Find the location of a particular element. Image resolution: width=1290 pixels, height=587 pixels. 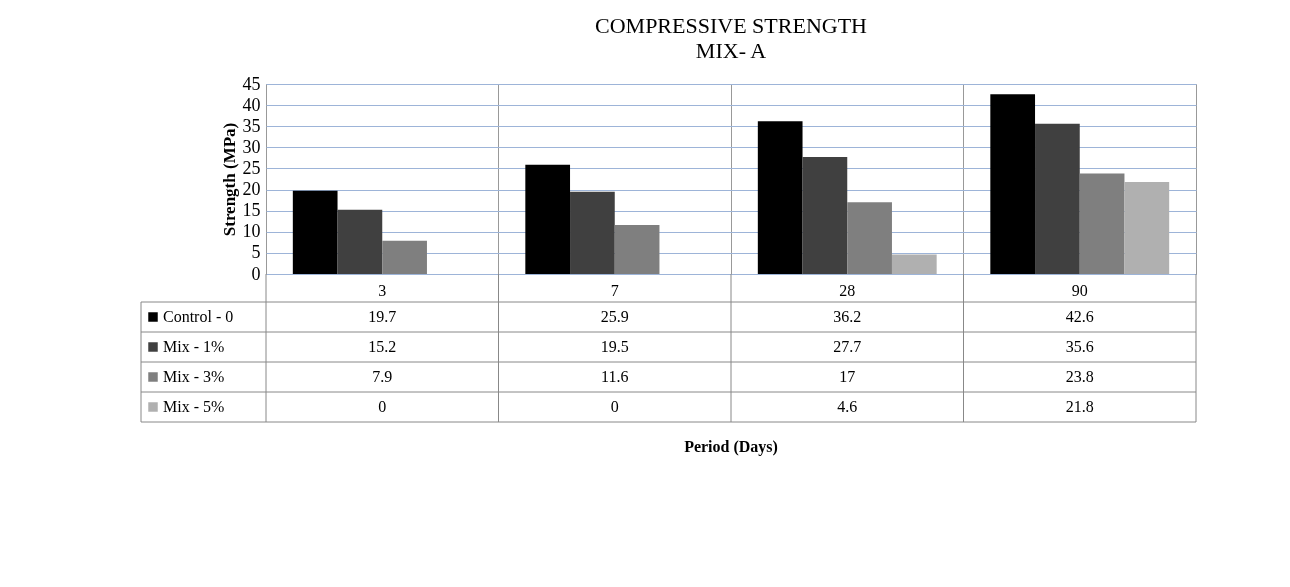

y-tick-label: 20 is located at coordinates (251, 189).